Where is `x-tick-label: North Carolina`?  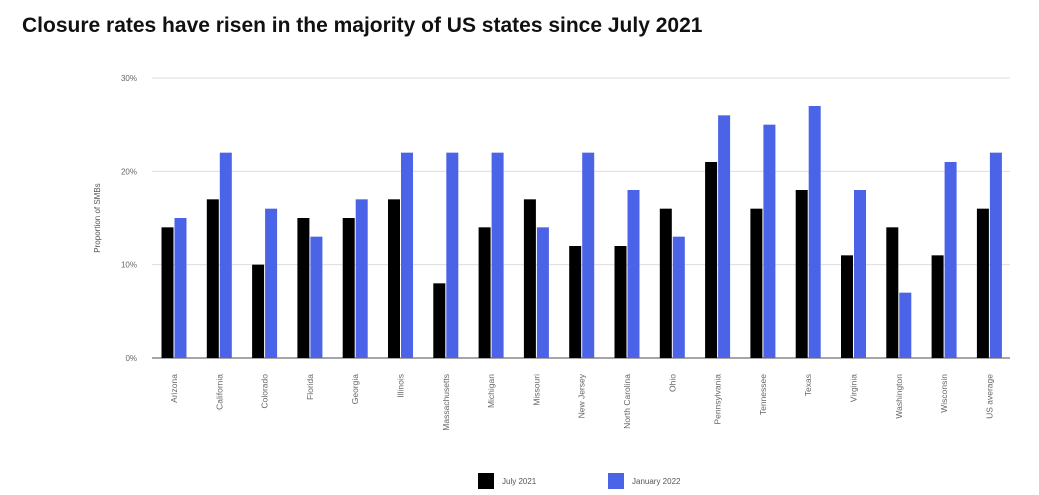
x-tick-label: North Carolina is located at coordinates (627, 401).